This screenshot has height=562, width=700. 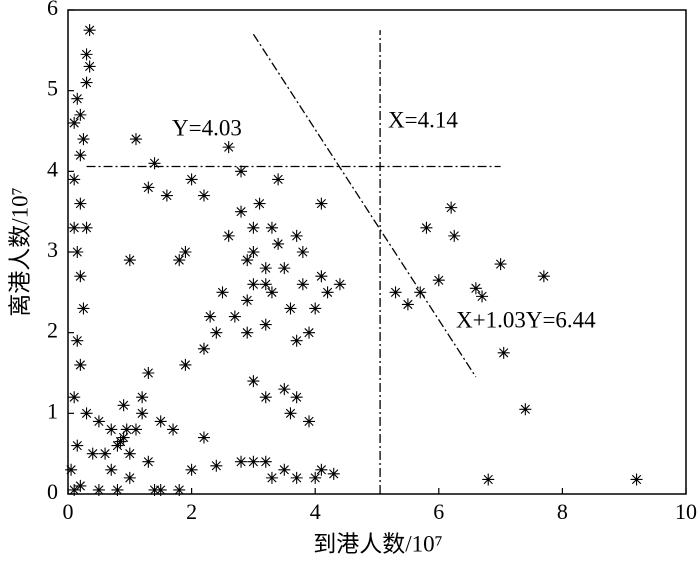 I want to click on annotation: Y=4.03, so click(x=207, y=127).